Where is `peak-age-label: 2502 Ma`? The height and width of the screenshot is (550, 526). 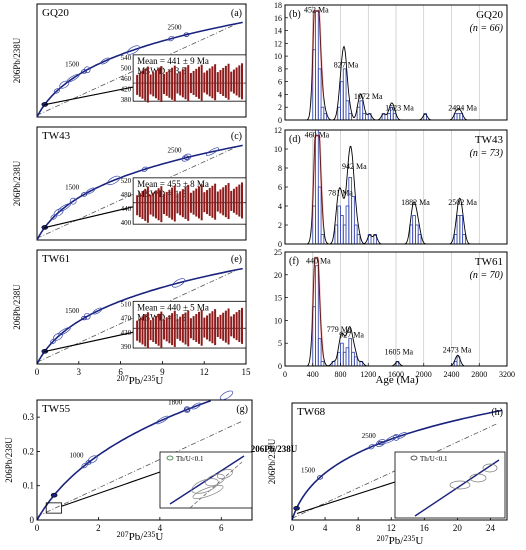
peak-age-label: 2502 Ma is located at coordinates (462, 202).